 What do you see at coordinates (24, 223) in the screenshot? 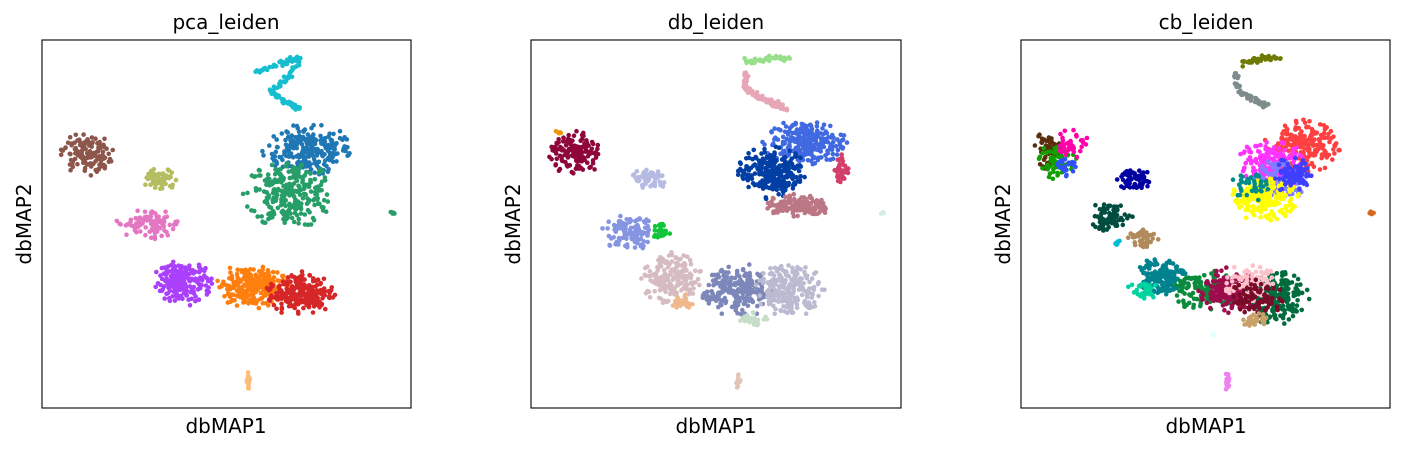
I see `y-axis-label: dbMAP2` at bounding box center [24, 223].